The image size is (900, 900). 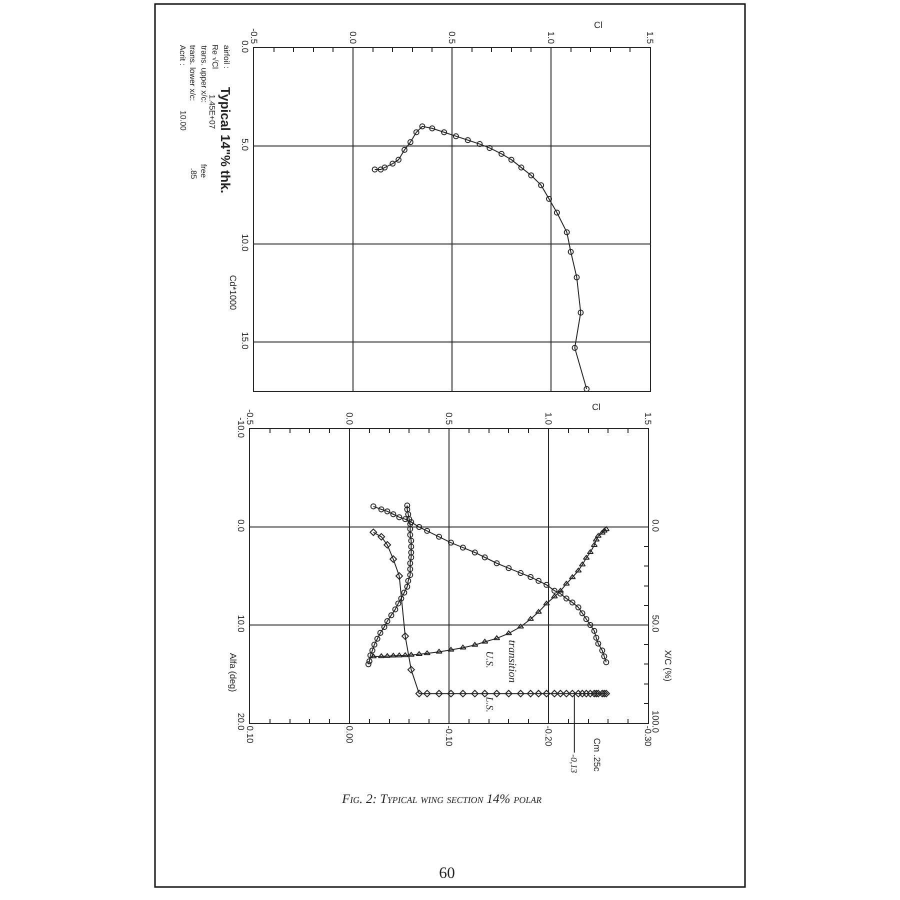 What do you see at coordinates (549, 736) in the screenshot?
I see `x2-tick-label: -0.20` at bounding box center [549, 736].